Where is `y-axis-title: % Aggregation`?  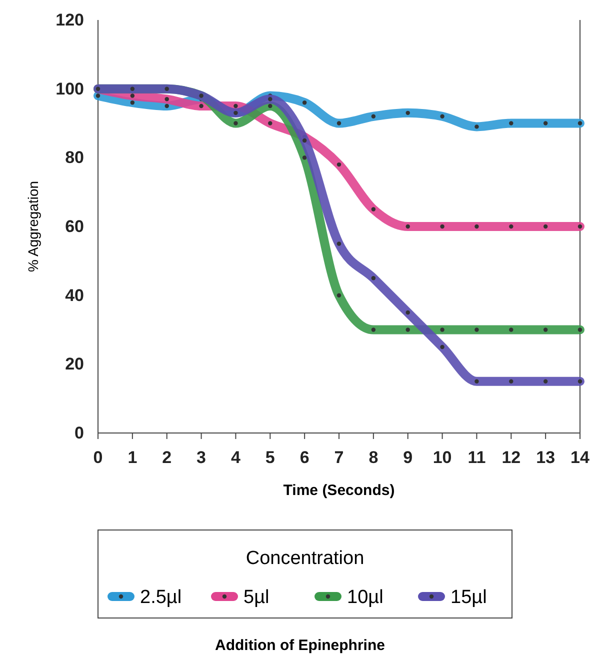
y-axis-title: % Aggregation is located at coordinates (33, 226).